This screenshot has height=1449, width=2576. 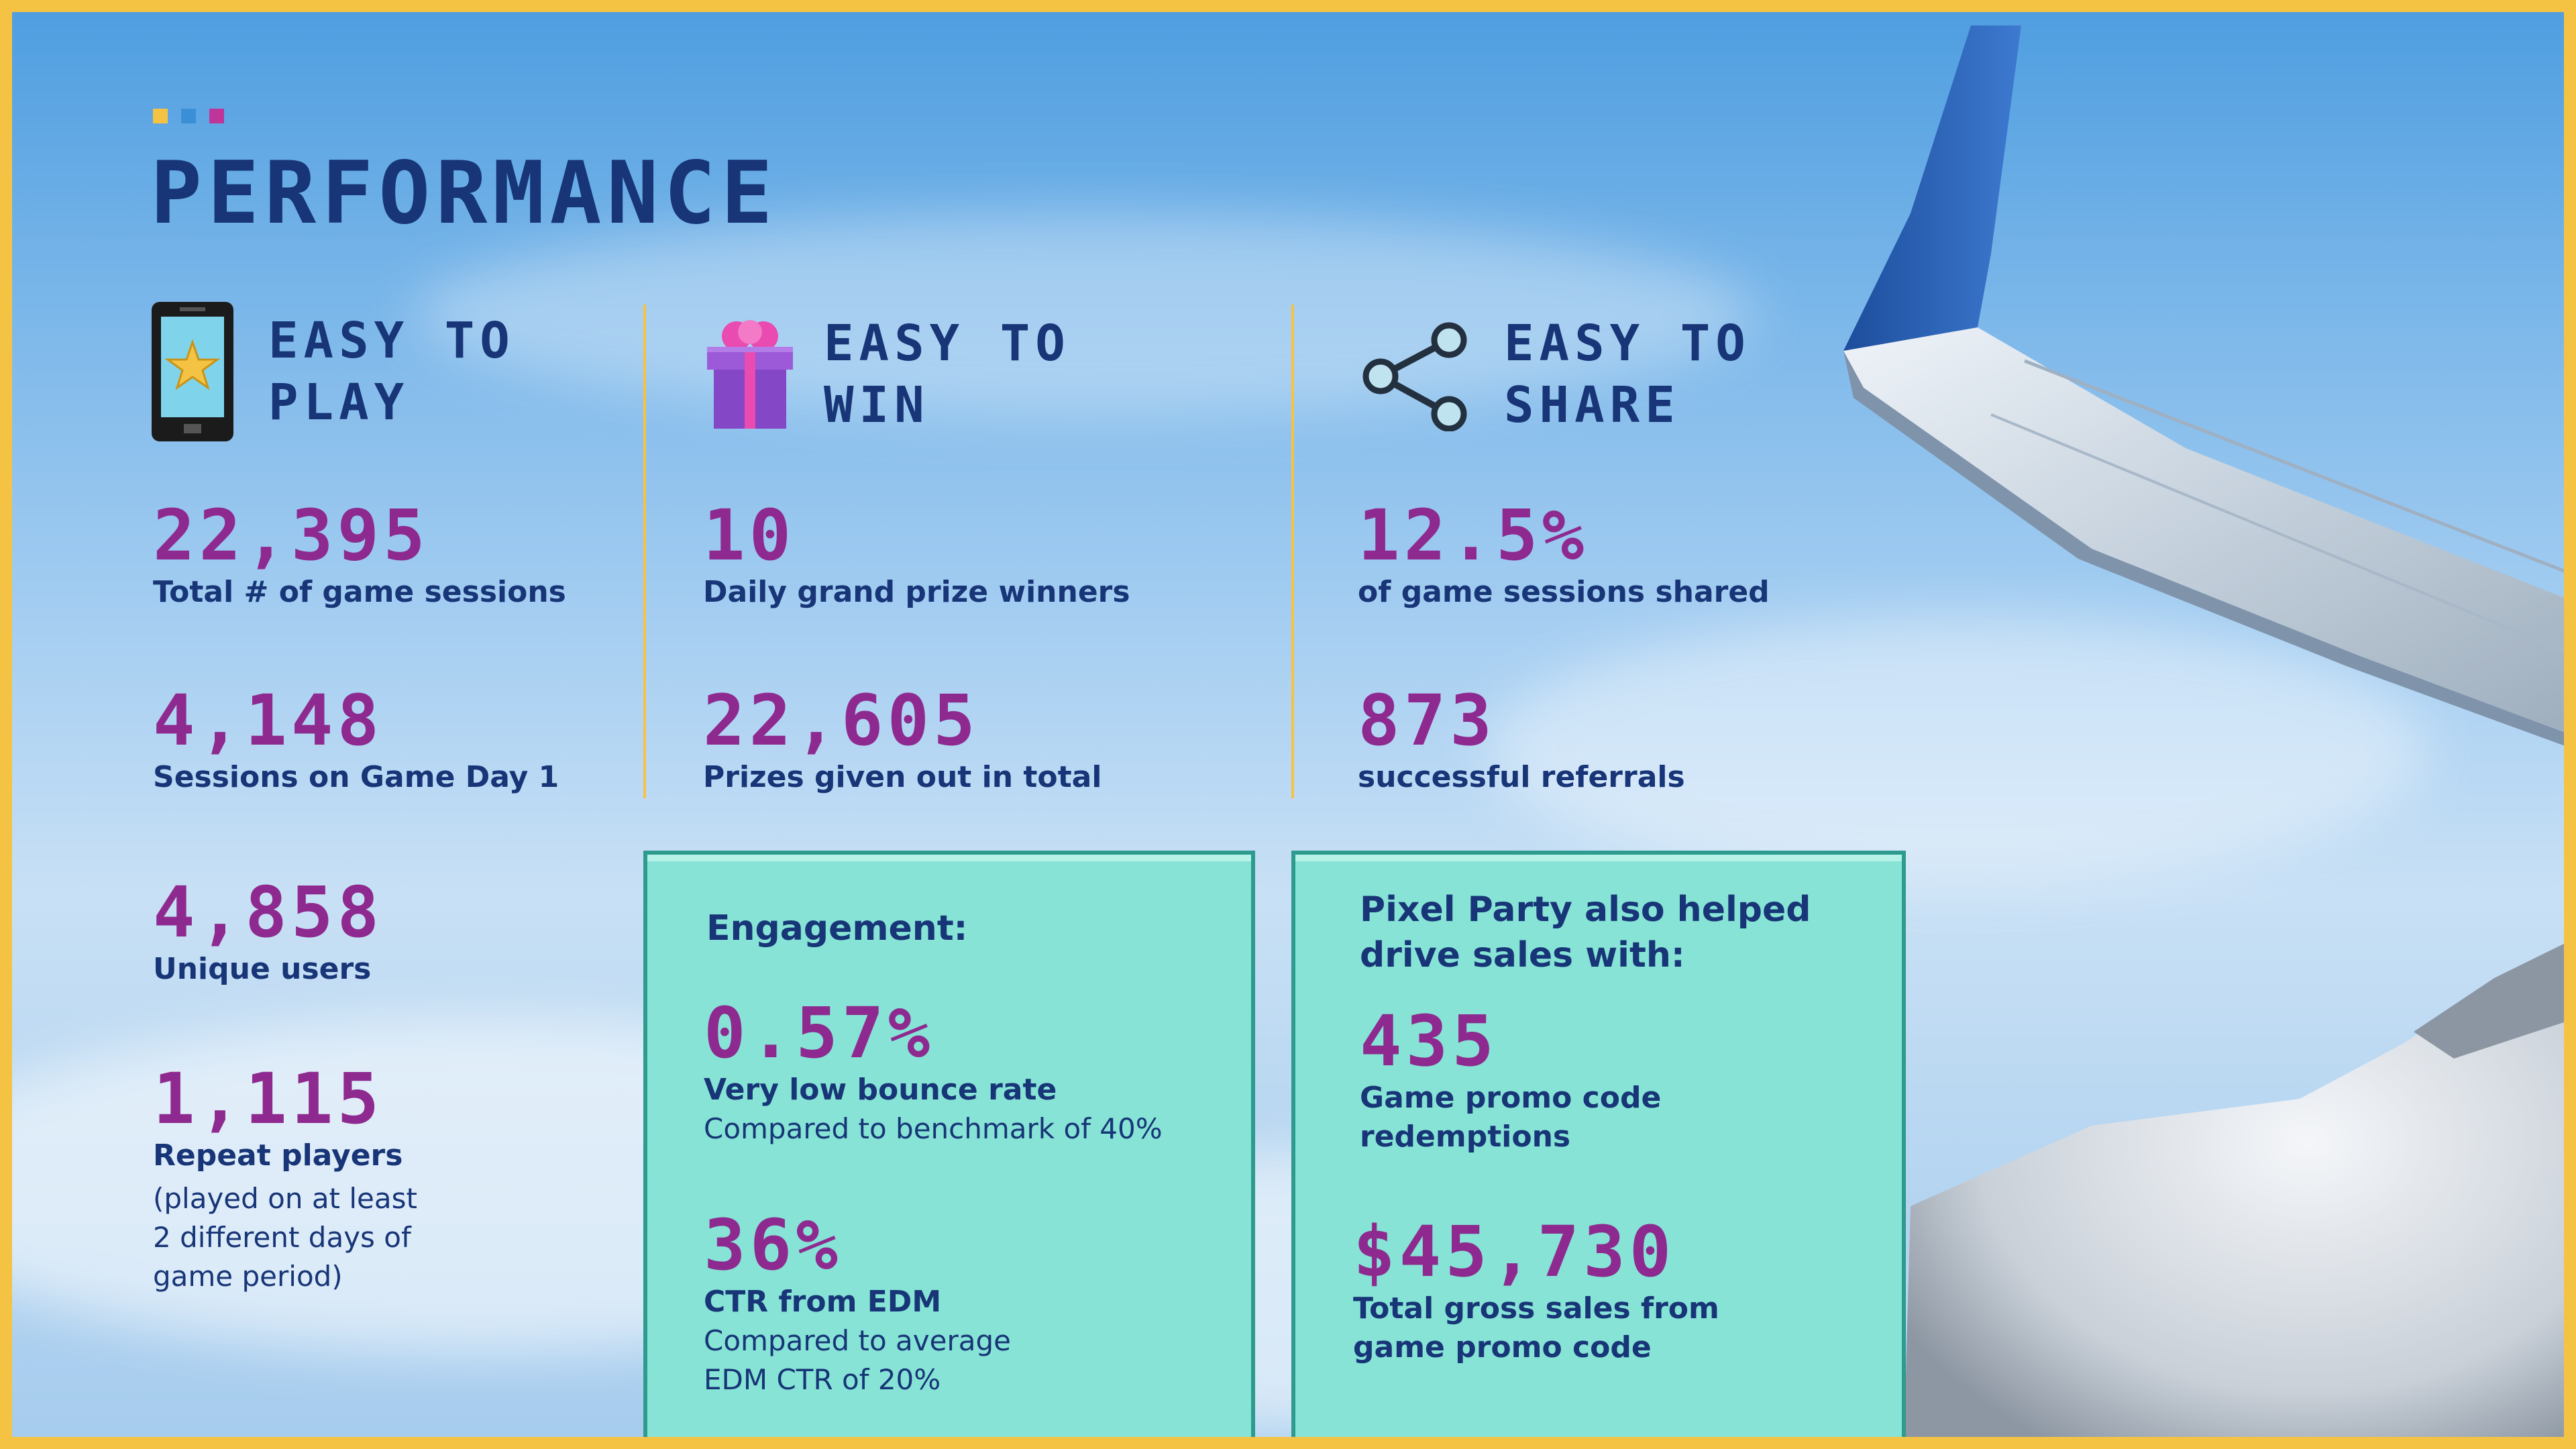 I want to click on blue-square-icon, so click(x=188, y=116).